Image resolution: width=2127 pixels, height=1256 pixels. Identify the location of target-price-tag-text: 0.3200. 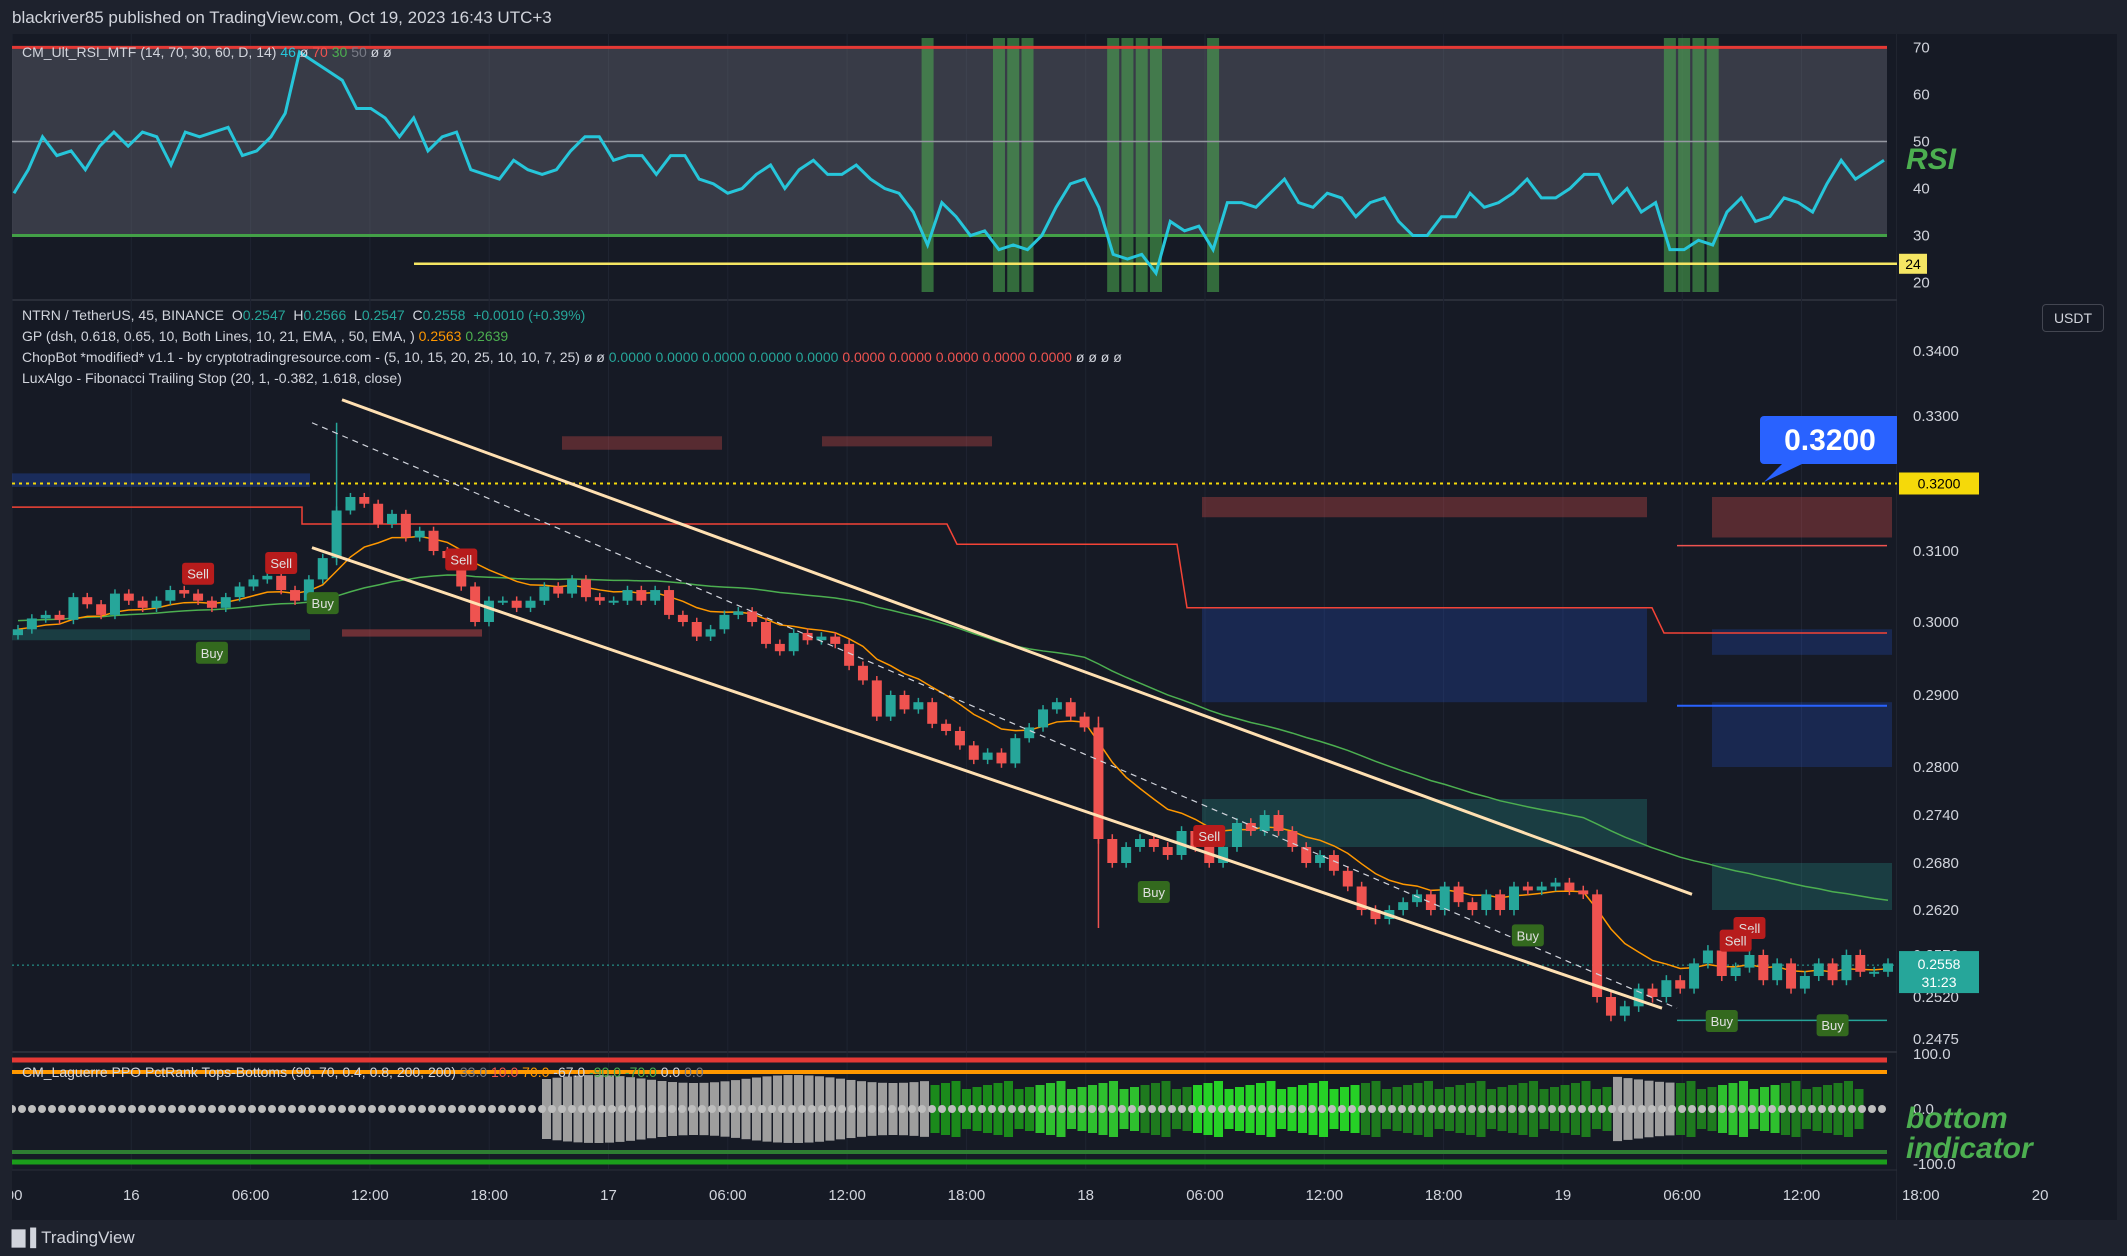
(1939, 484).